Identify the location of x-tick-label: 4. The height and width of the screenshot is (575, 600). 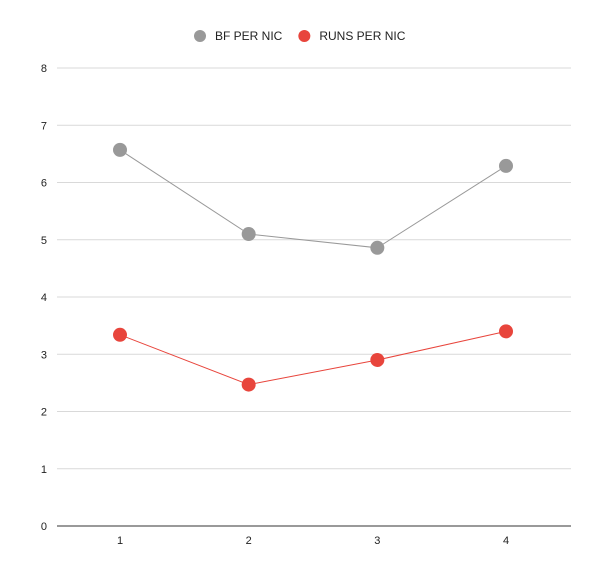
(506, 541).